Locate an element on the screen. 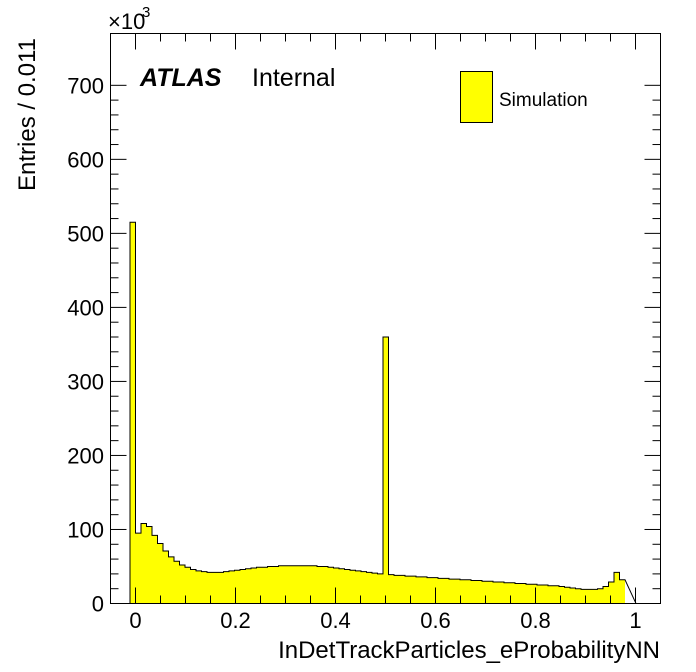 The width and height of the screenshot is (696, 672). y-tick-label: 400 is located at coordinates (85, 307).